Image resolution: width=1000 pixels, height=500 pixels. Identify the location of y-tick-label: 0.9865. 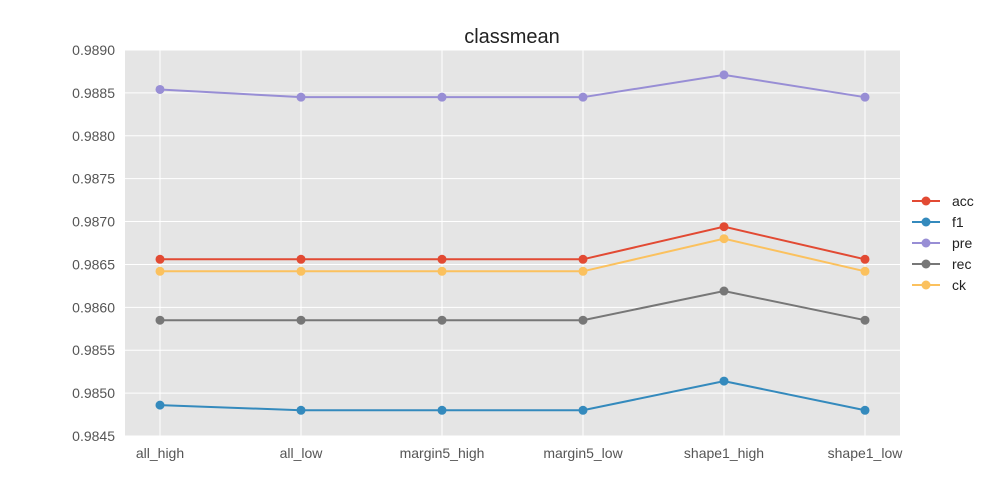
(93, 264).